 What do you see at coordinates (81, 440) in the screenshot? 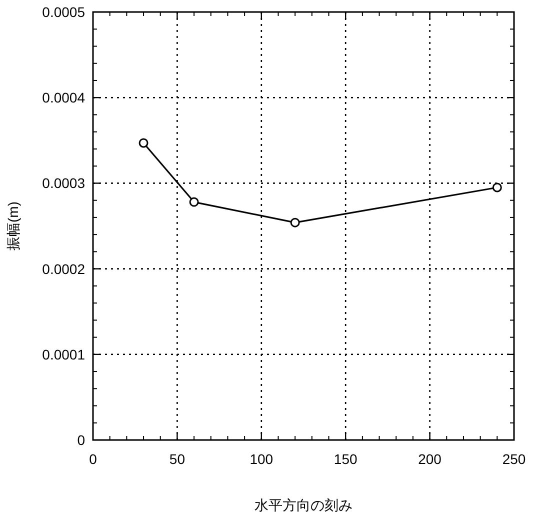
I see `y-tick-label: 0` at bounding box center [81, 440].